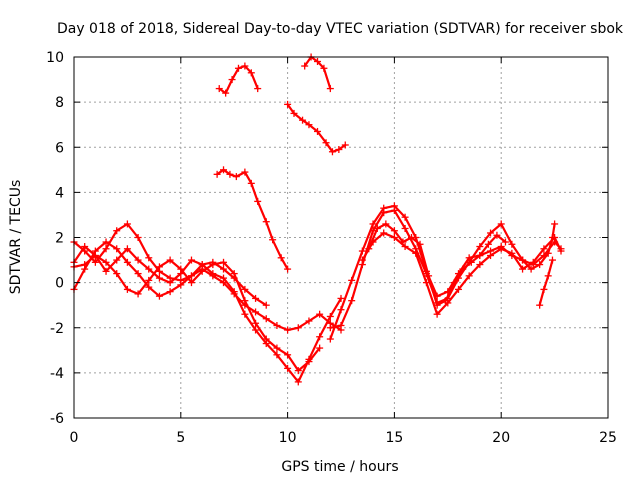 Image resolution: width=640 pixels, height=480 pixels. What do you see at coordinates (59, 193) in the screenshot?
I see `y-tick-label: 4` at bounding box center [59, 193].